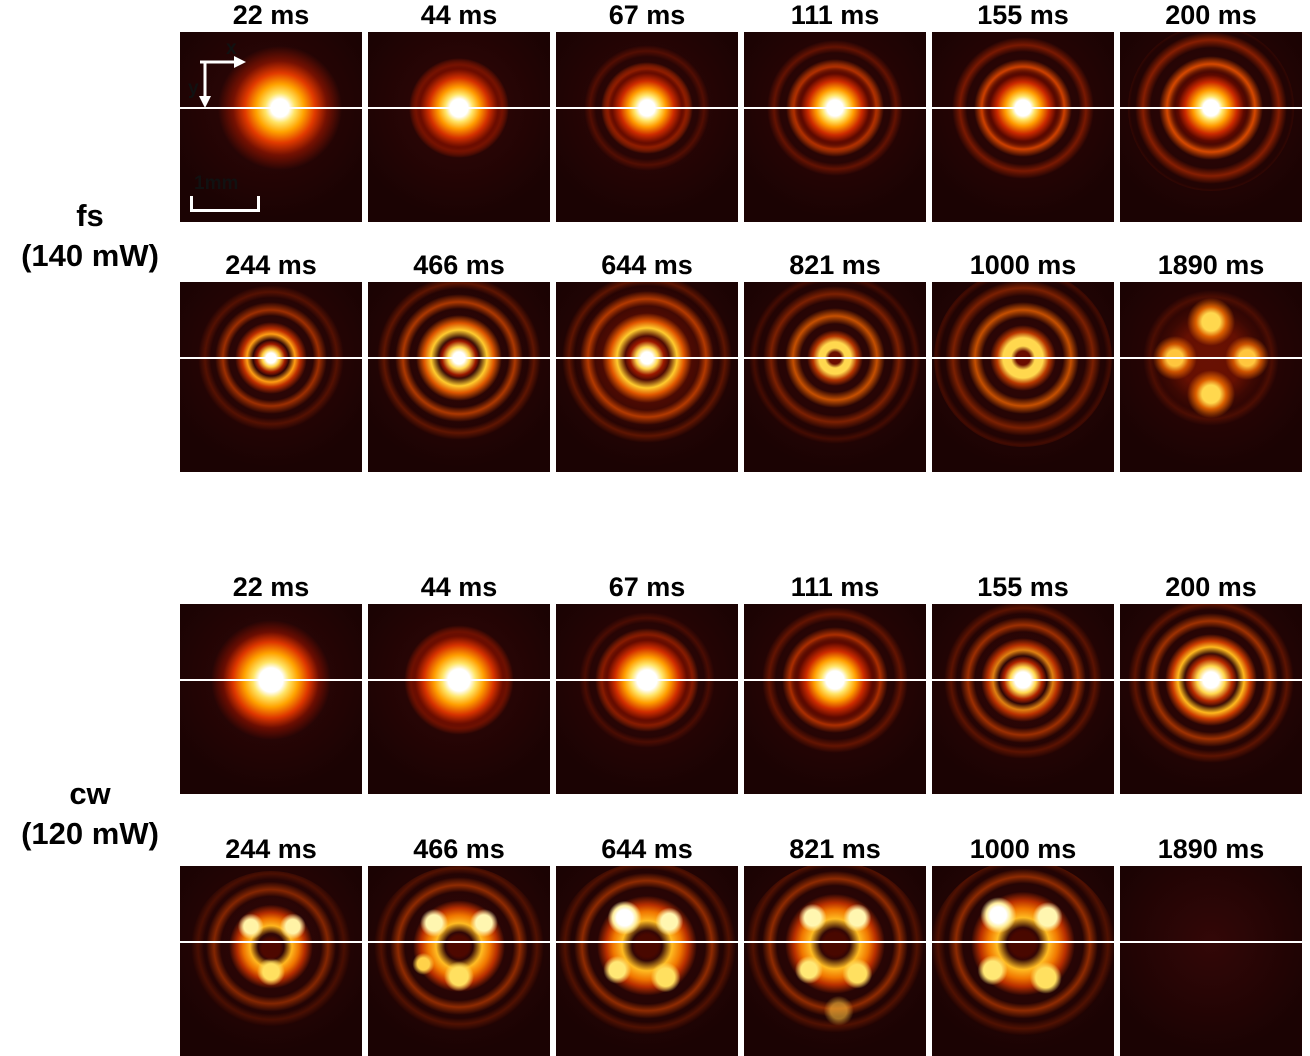  Describe the element at coordinates (90, 793) in the screenshot. I see `cw-label: cw` at that location.